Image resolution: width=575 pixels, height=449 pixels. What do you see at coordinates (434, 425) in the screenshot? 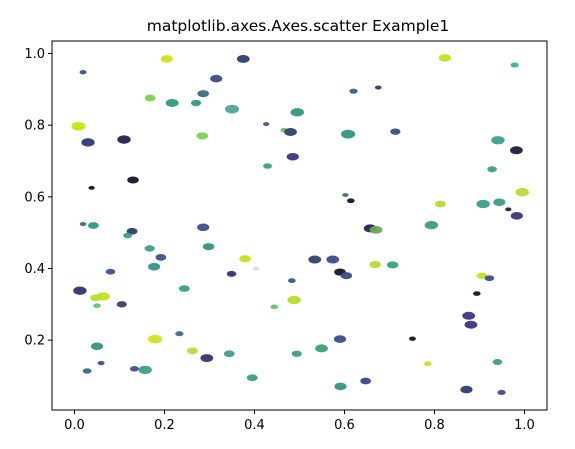
I see `x-tick-label: 0.8` at bounding box center [434, 425].